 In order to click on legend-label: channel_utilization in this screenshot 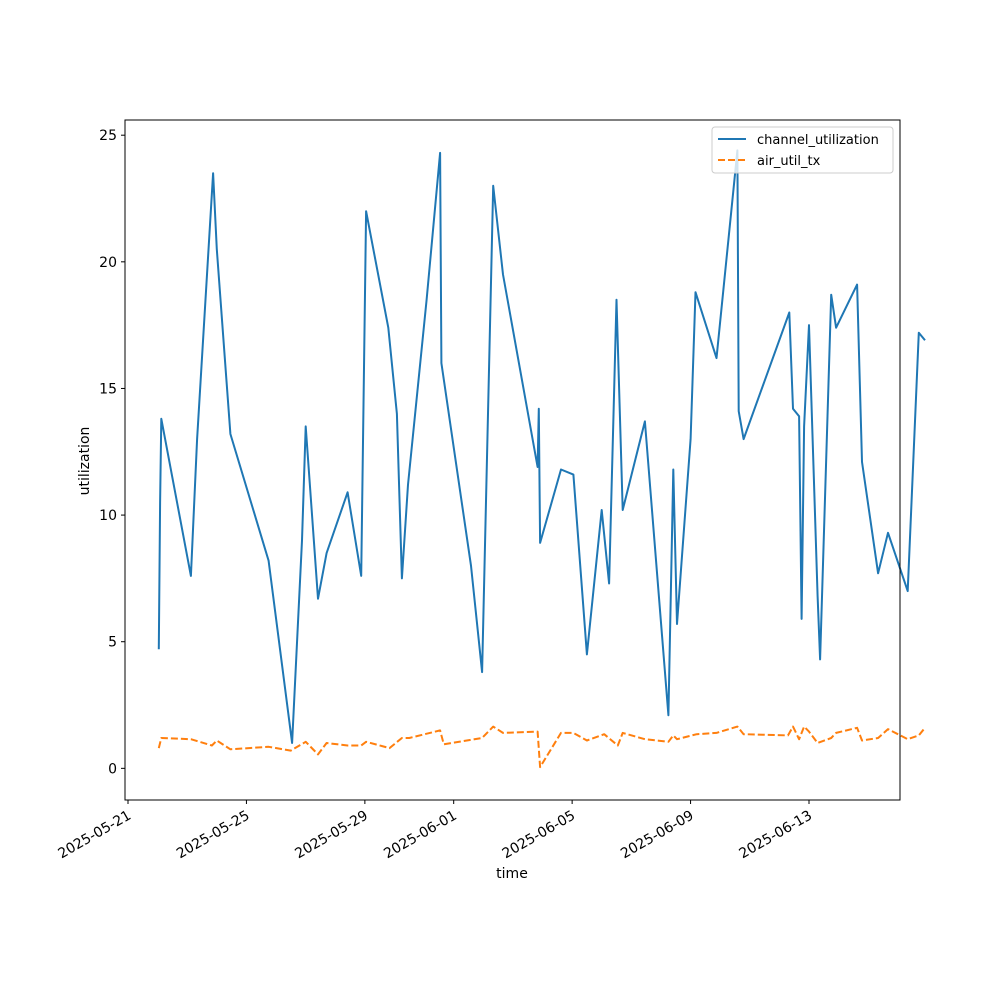, I will do `click(818, 140)`.